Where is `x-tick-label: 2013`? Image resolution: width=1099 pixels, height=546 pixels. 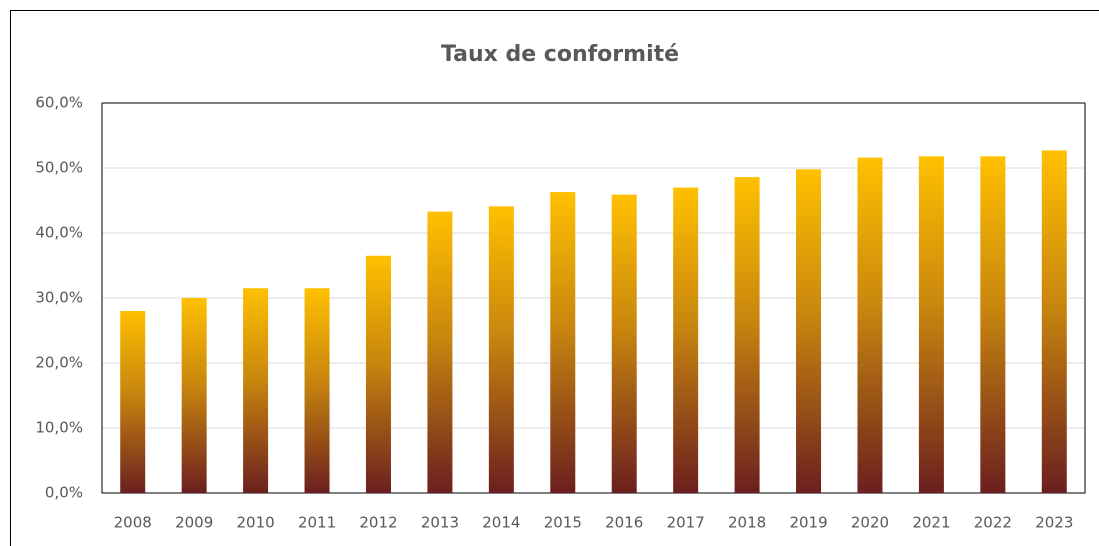 x-tick-label: 2013 is located at coordinates (440, 523).